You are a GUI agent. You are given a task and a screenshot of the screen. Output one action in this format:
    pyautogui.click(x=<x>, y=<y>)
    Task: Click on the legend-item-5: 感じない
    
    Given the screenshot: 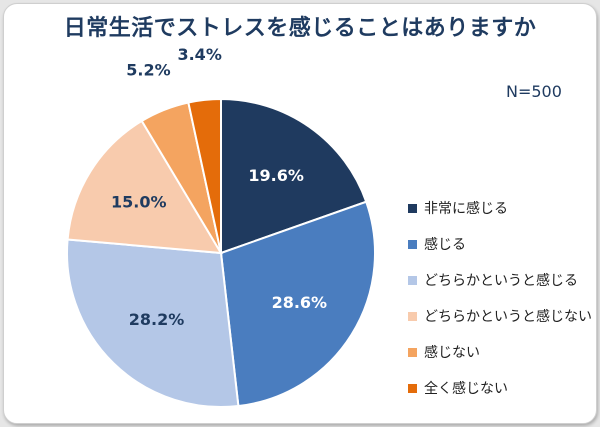 What is the action you would take?
    pyautogui.click(x=500, y=352)
    